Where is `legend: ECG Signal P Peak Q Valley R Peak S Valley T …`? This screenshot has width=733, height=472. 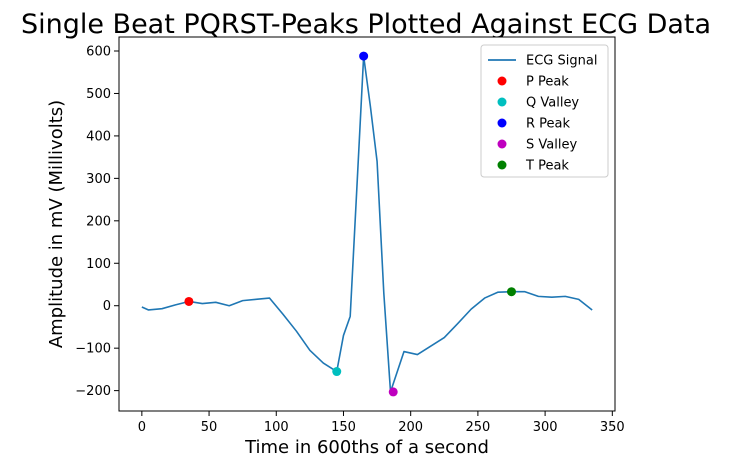
legend: ECG Signal P Peak Q Valley R Peak S Valley T … is located at coordinates (544, 111).